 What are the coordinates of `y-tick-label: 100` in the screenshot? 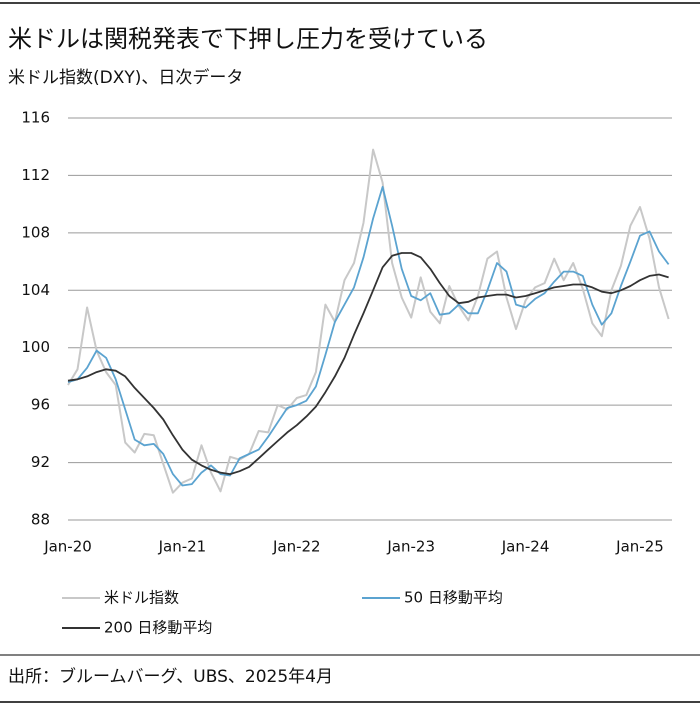 It's located at (35, 347).